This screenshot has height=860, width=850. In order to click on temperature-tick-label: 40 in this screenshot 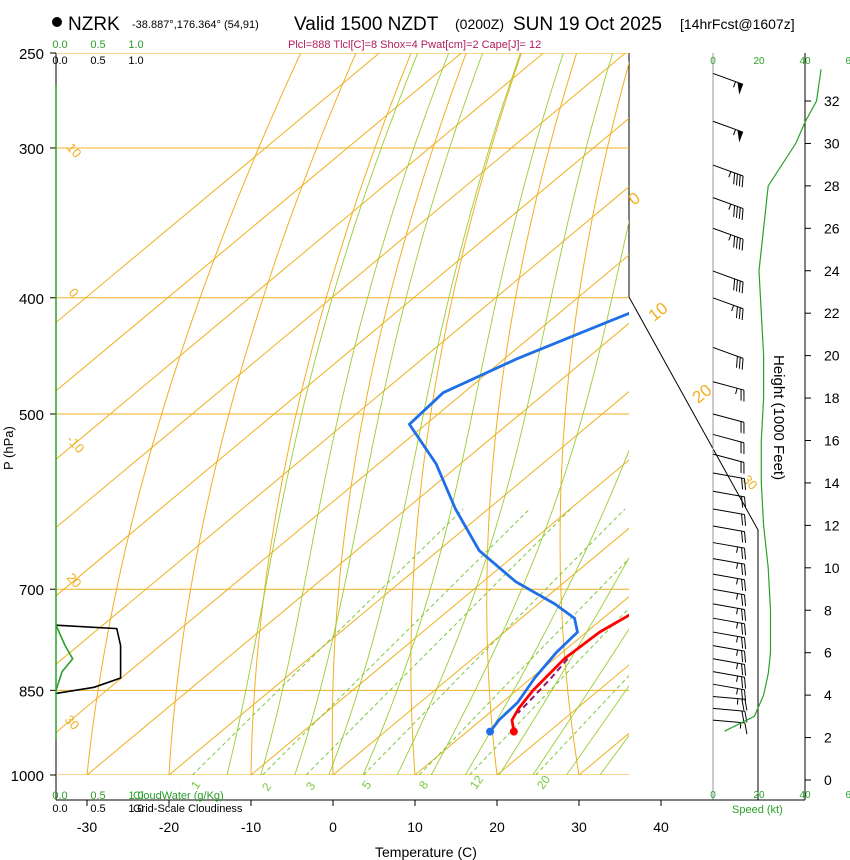, I will do `click(661, 827)`.